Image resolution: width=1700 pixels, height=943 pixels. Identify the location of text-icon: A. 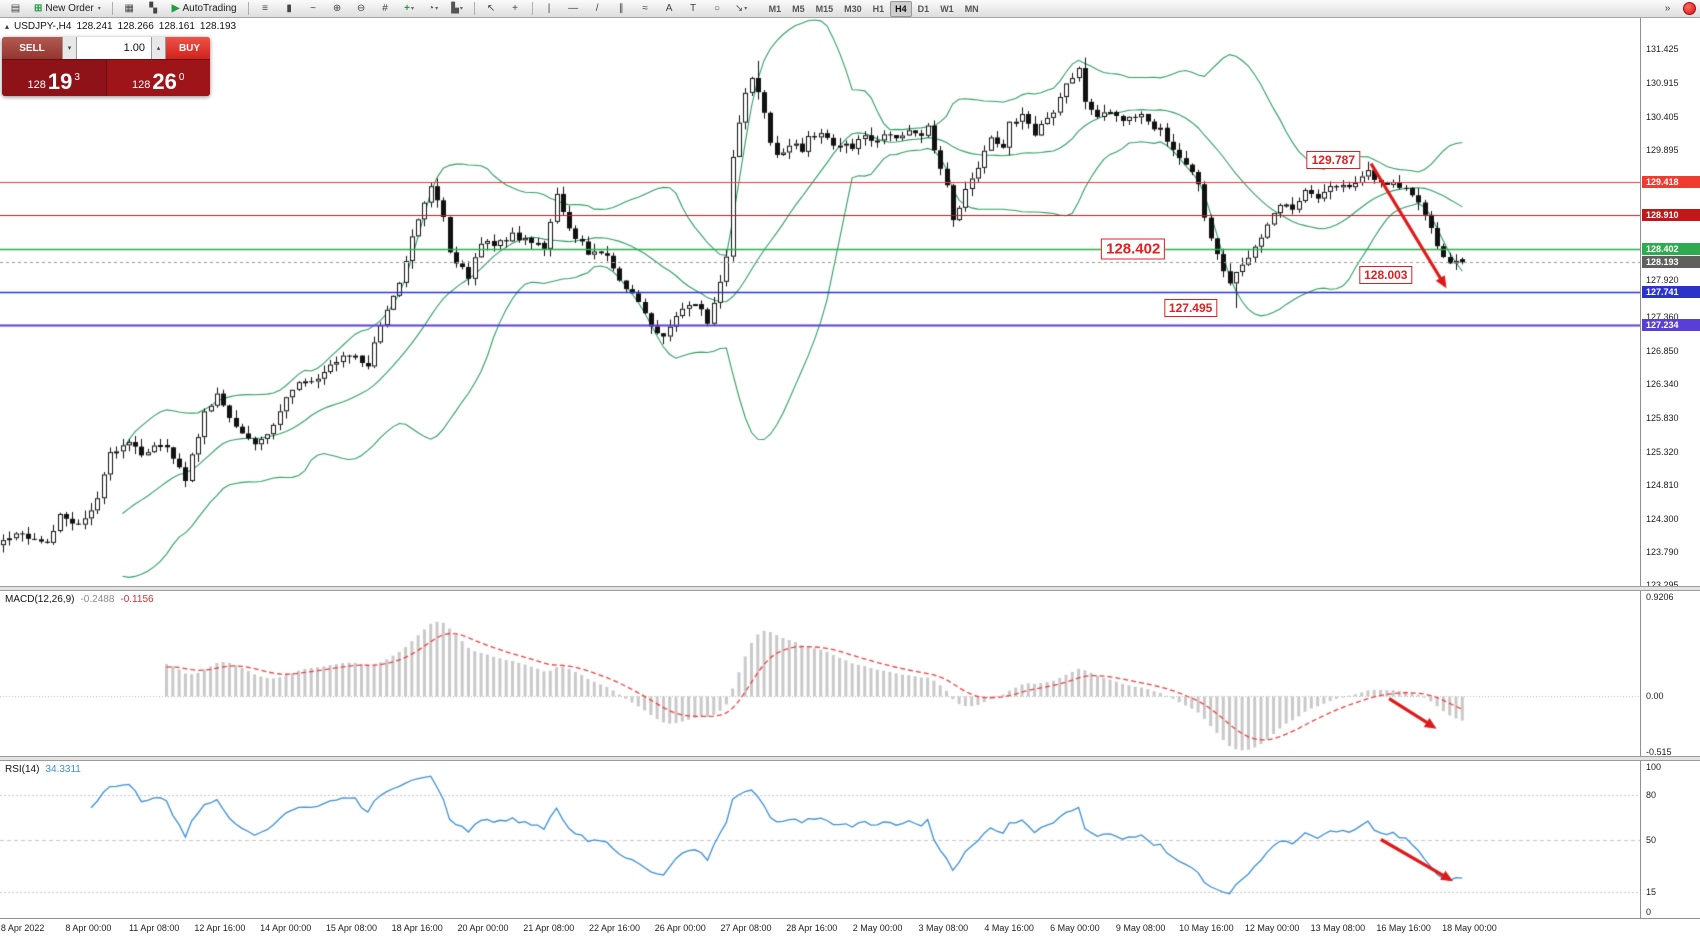
(669, 8).